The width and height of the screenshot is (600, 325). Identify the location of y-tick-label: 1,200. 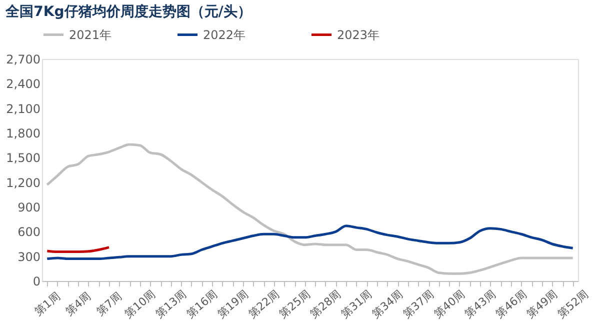
(23, 183).